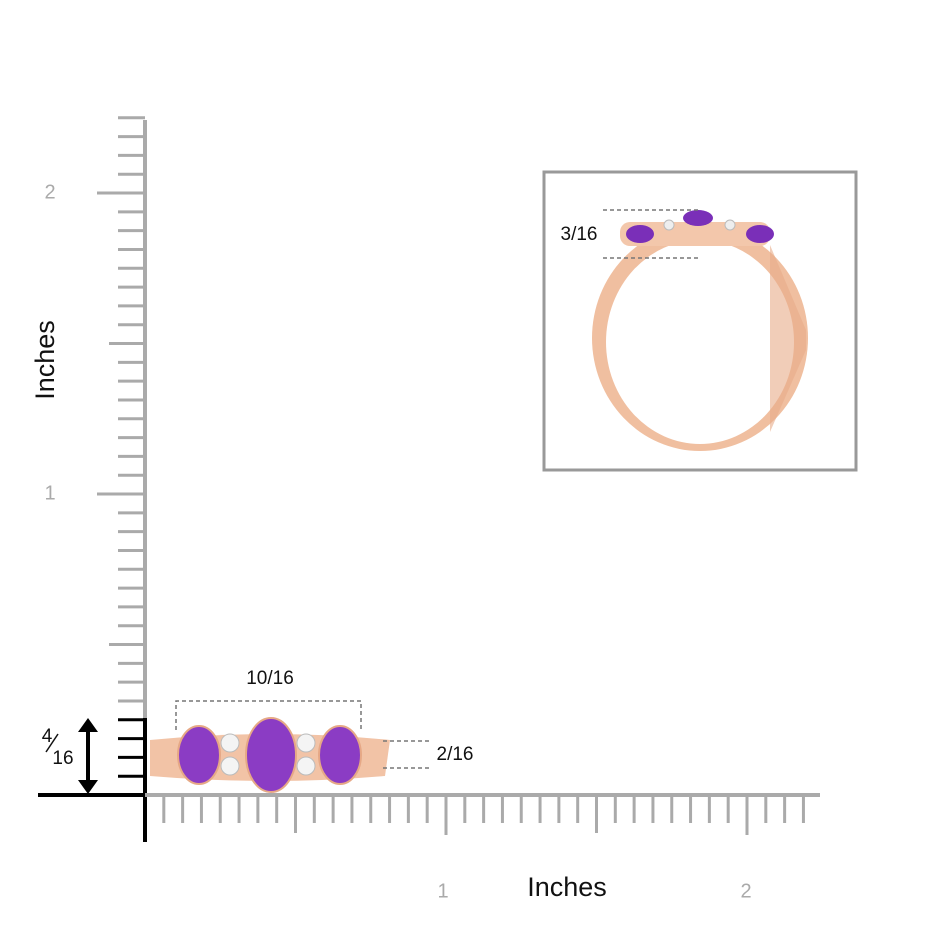  I want to click on inset-frame, so click(700, 321).